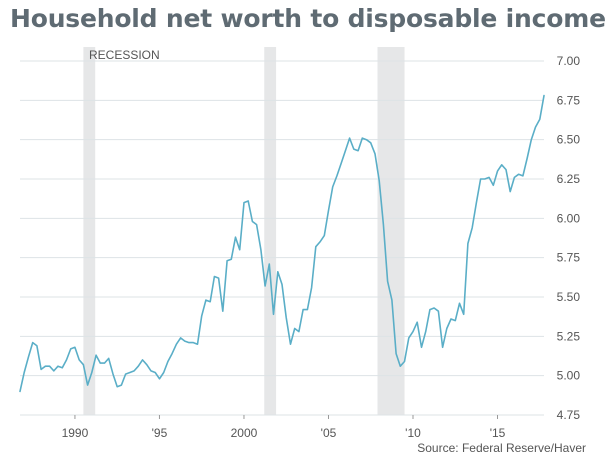 Image resolution: width=616 pixels, height=461 pixels. I want to click on y-tick-label-7.00: 7.00, so click(569, 61).